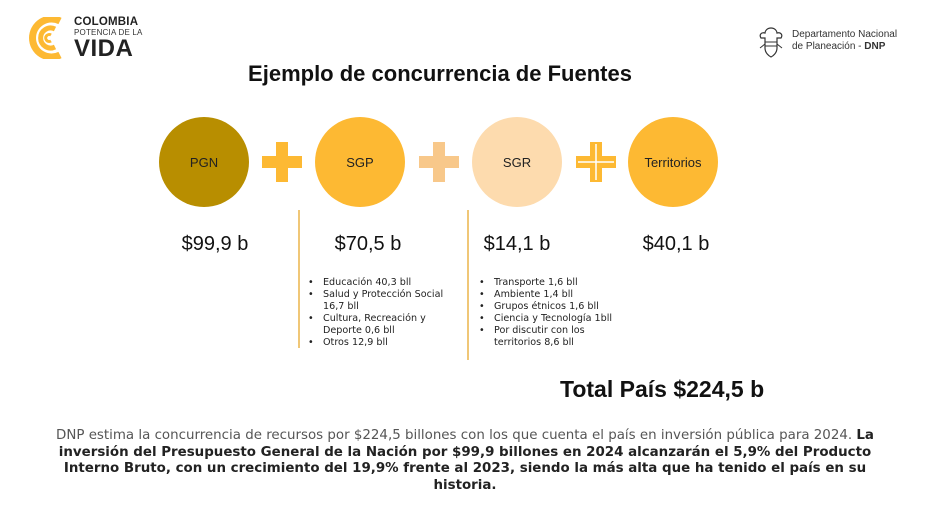  Describe the element at coordinates (517, 244) in the screenshot. I see `amount-sgr: $14,1 b` at that location.